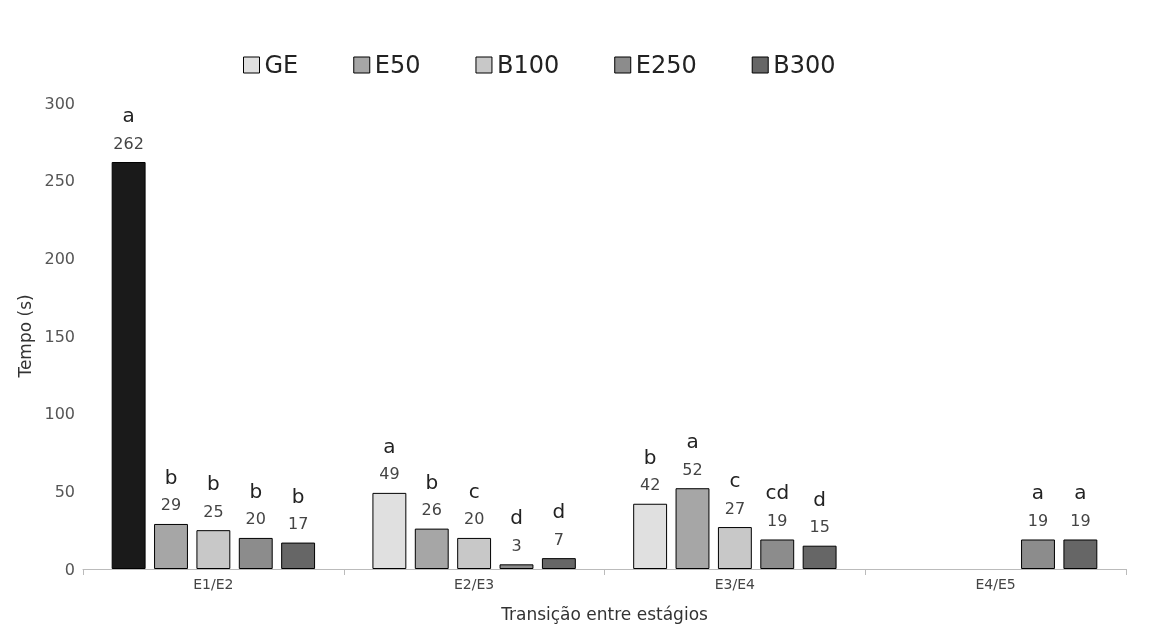  What do you see at coordinates (25, 336) in the screenshot?
I see `y-axis-title: Tempo (s)` at bounding box center [25, 336].